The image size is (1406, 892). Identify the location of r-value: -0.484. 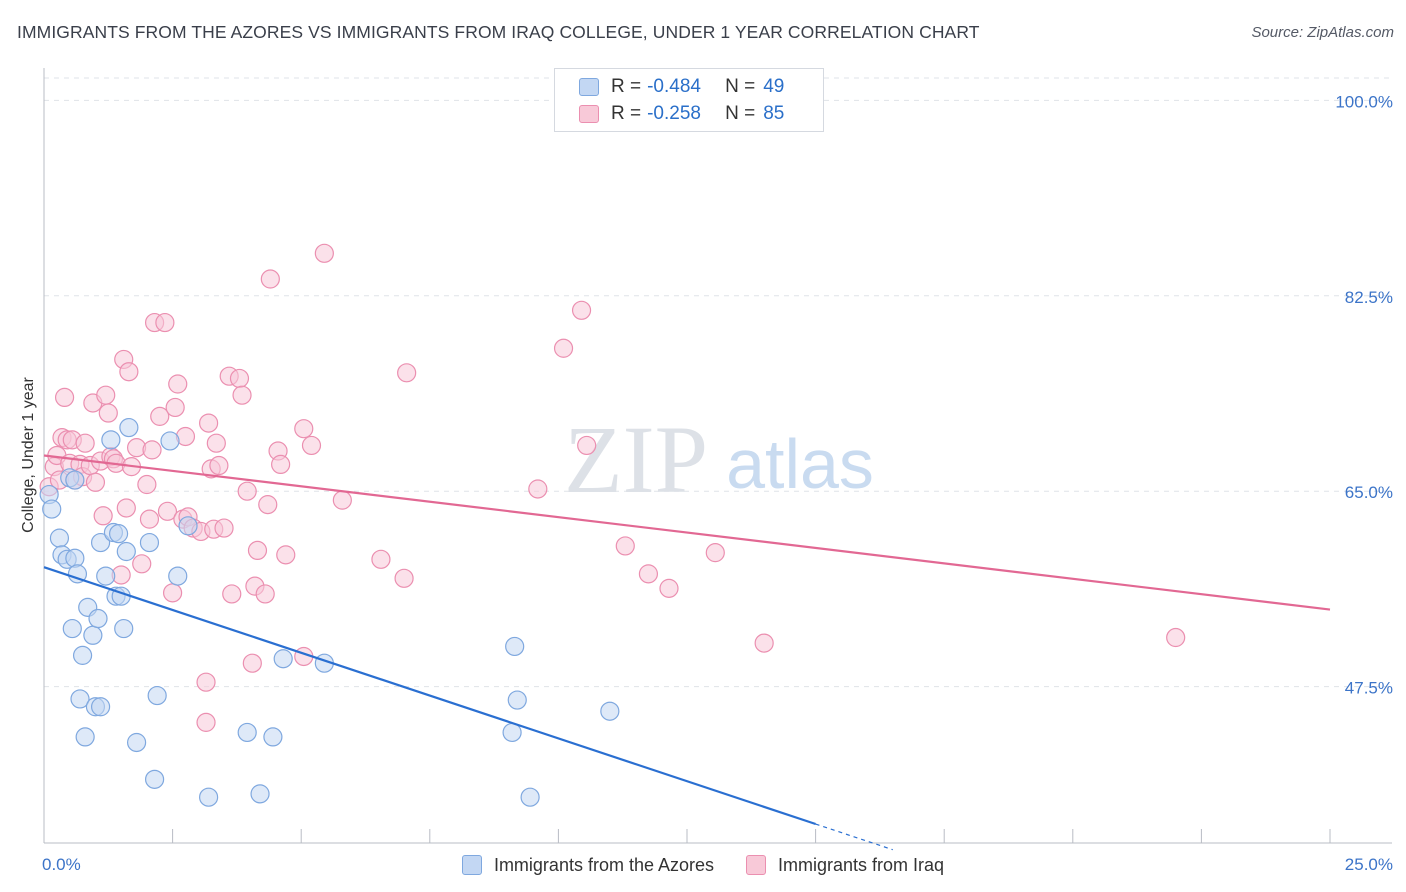
(674, 86).